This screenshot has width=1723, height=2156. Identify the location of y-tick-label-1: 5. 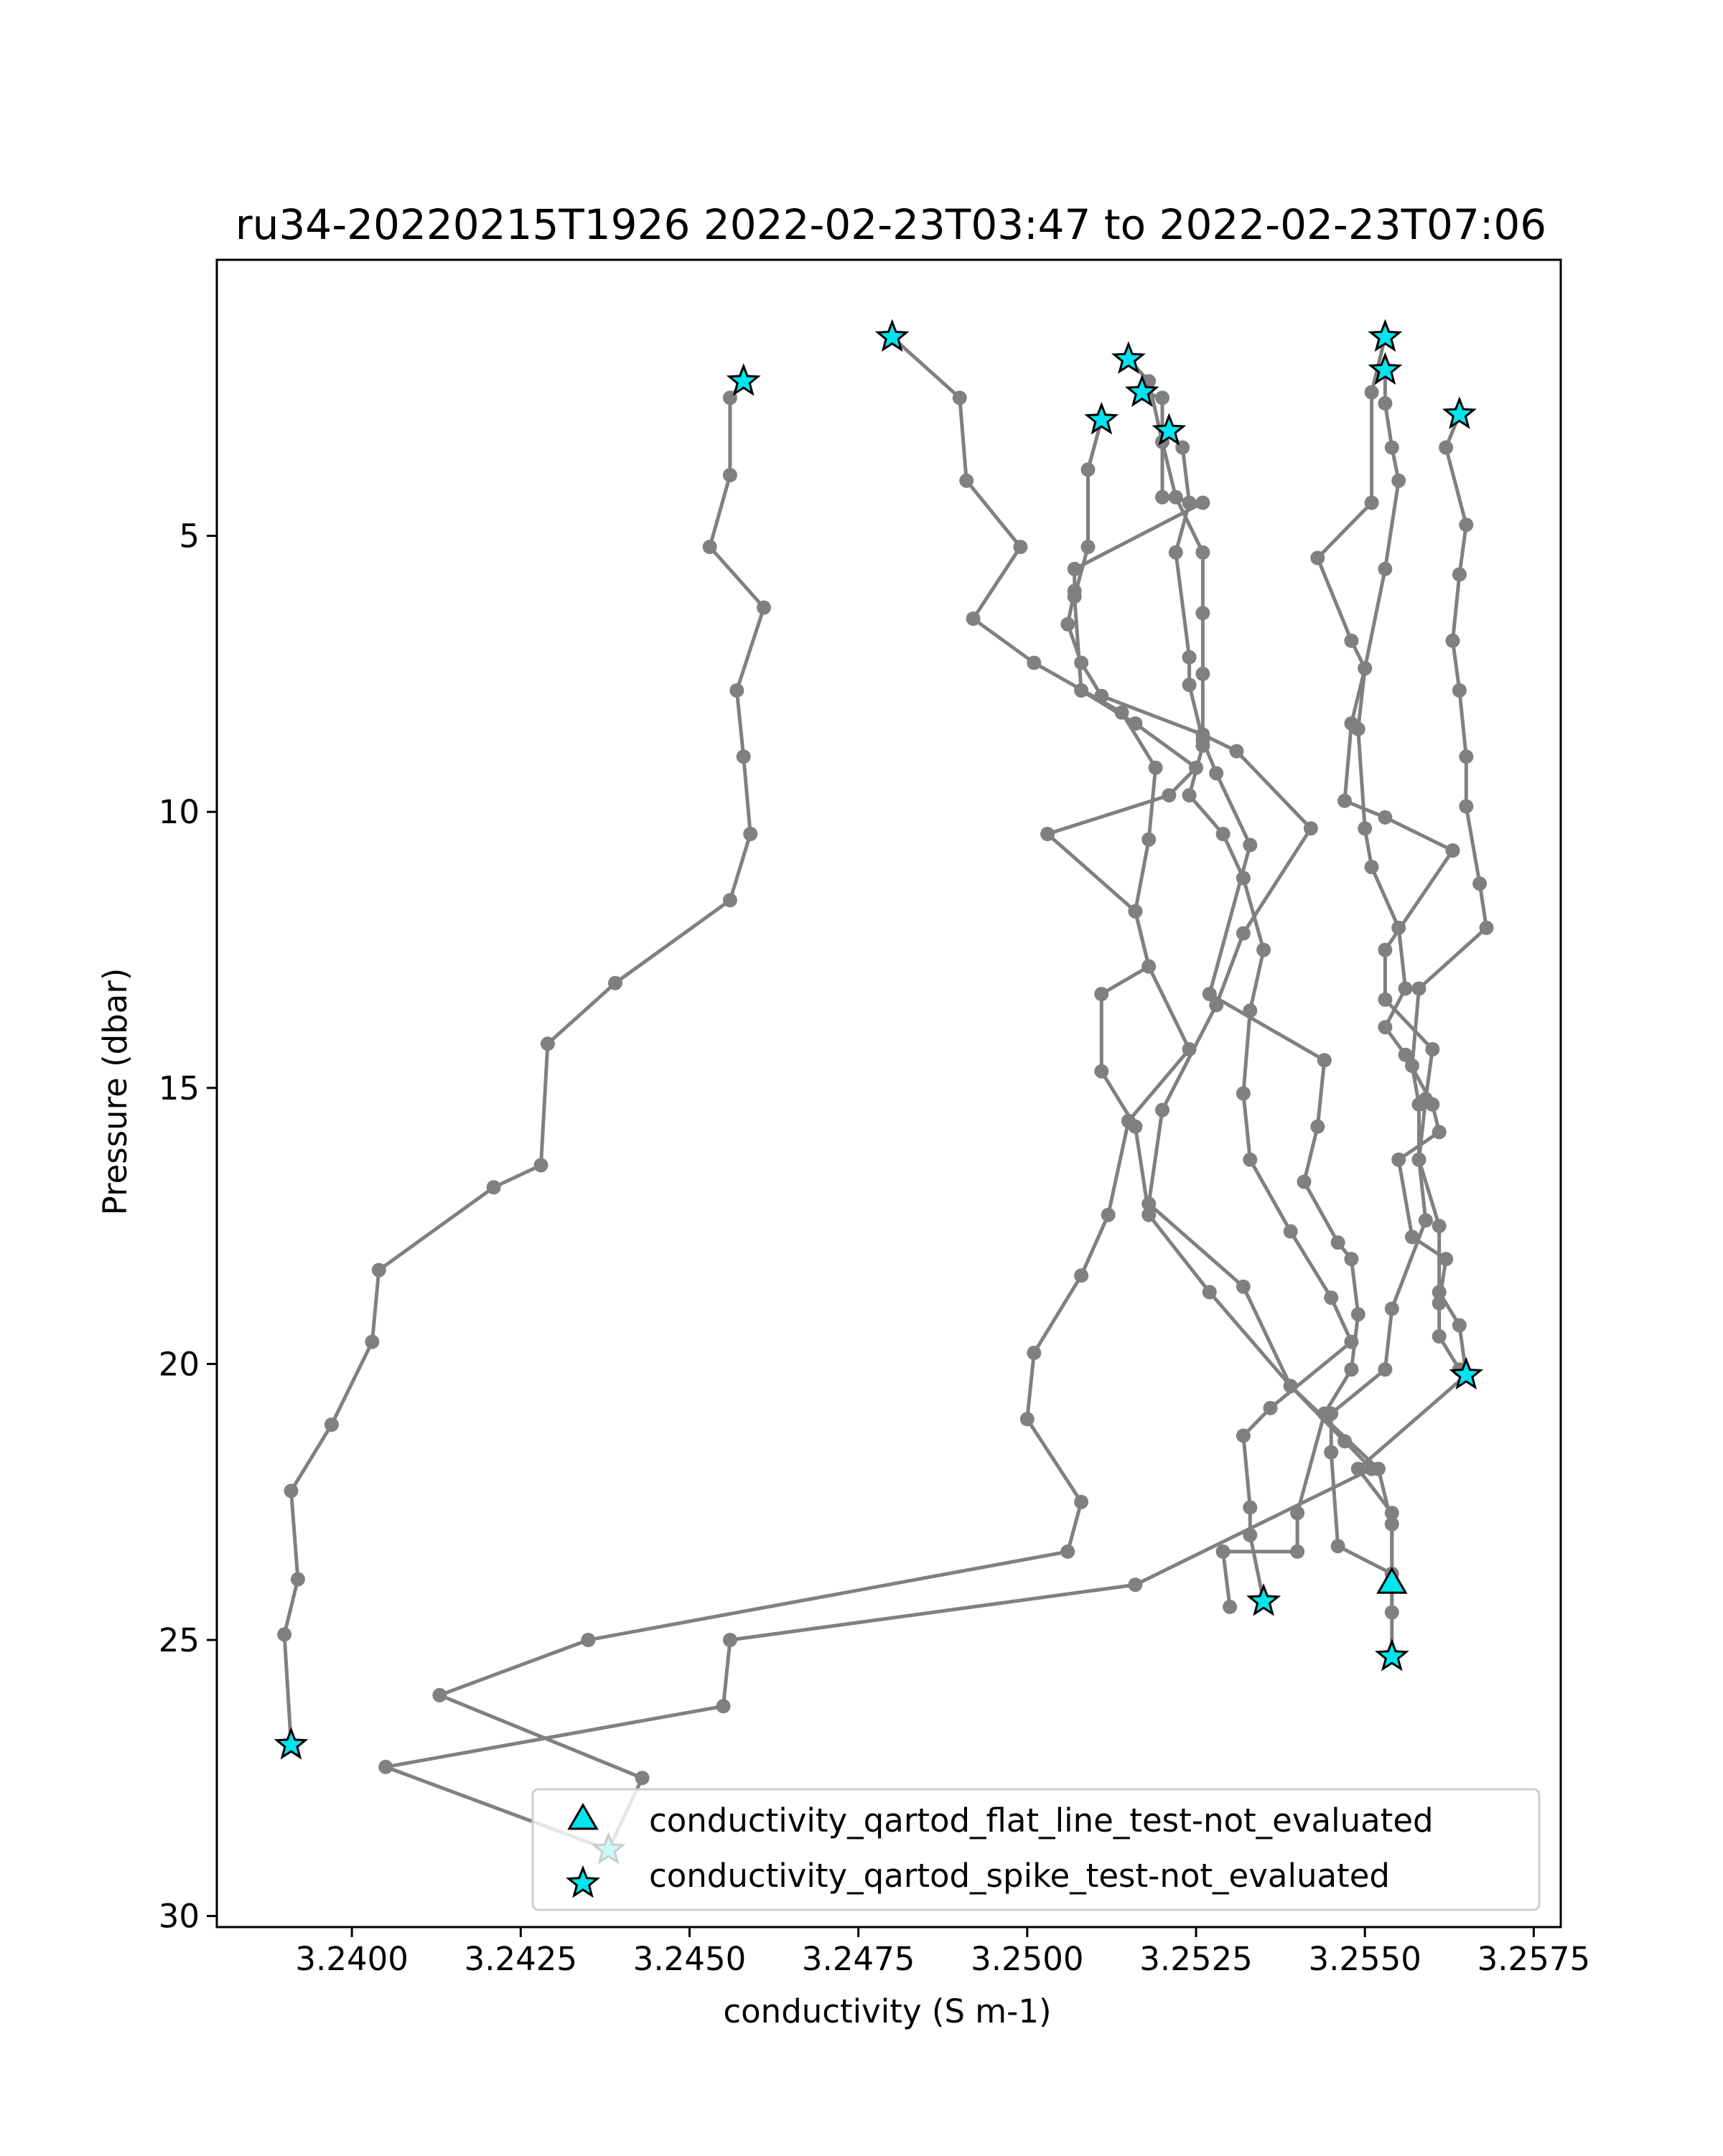
(189, 536).